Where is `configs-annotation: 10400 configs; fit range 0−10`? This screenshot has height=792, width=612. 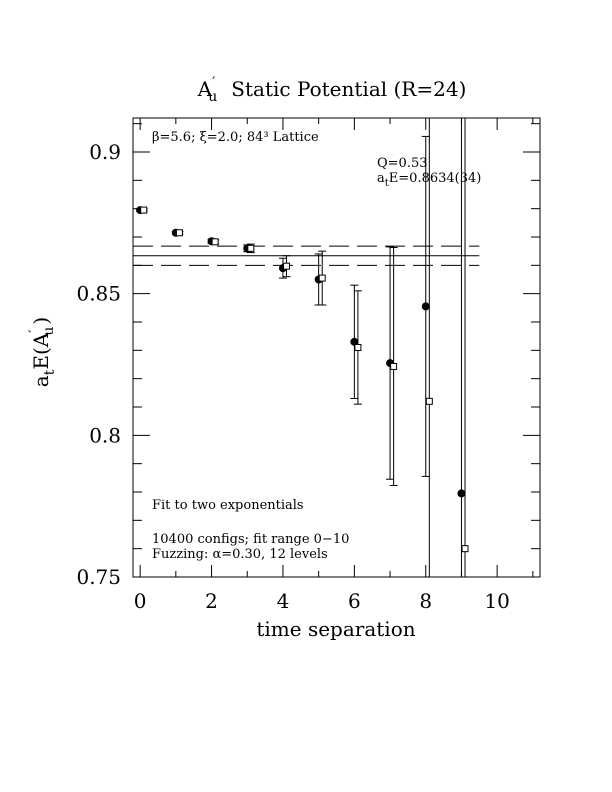
configs-annotation: 10400 configs; fit range 0−10 is located at coordinates (250, 539).